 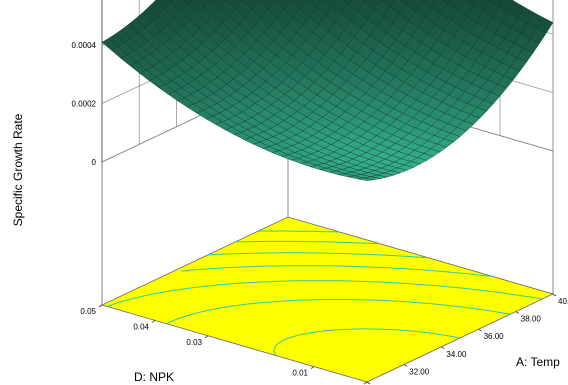 I want to click on z-tick-label: 0, so click(x=94, y=162).